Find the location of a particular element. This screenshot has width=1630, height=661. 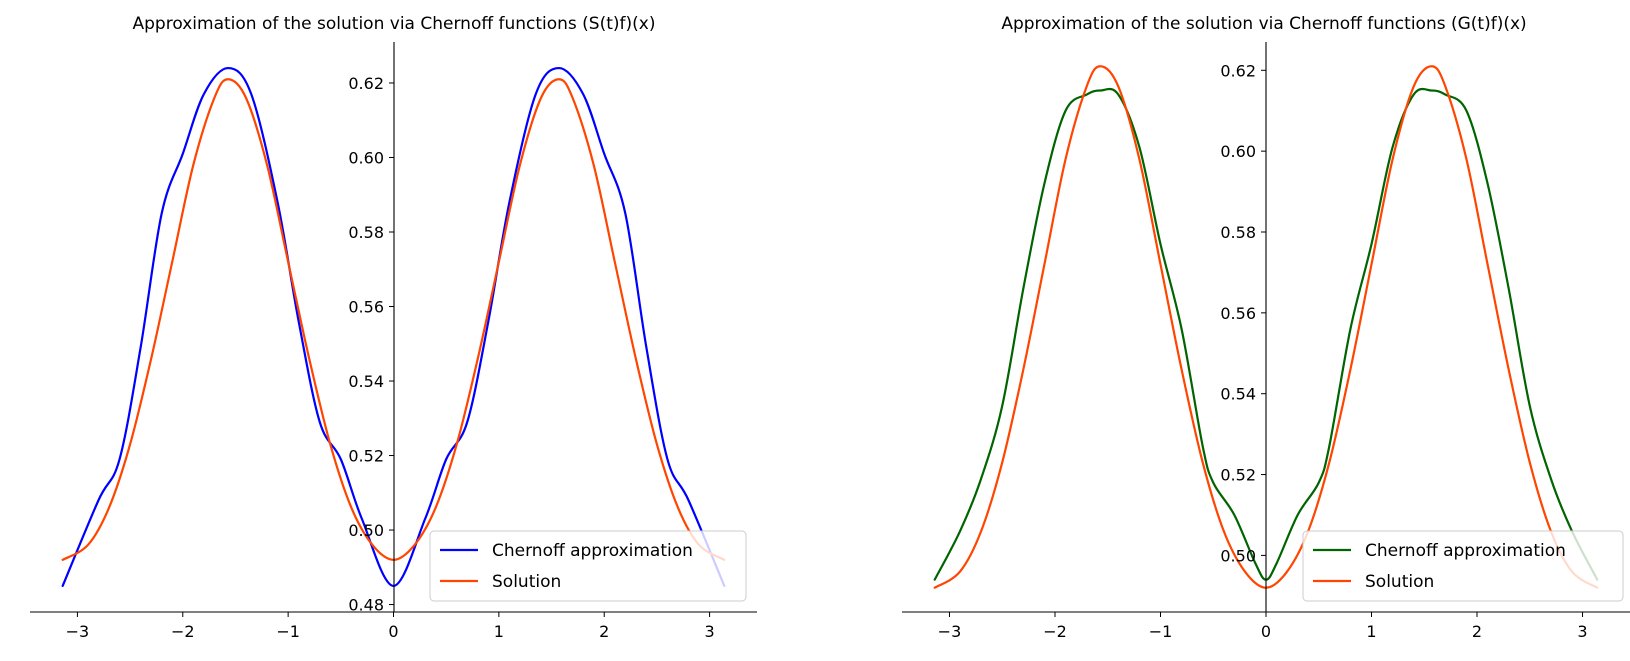

y-tick-label: 0.48 is located at coordinates (366, 605).